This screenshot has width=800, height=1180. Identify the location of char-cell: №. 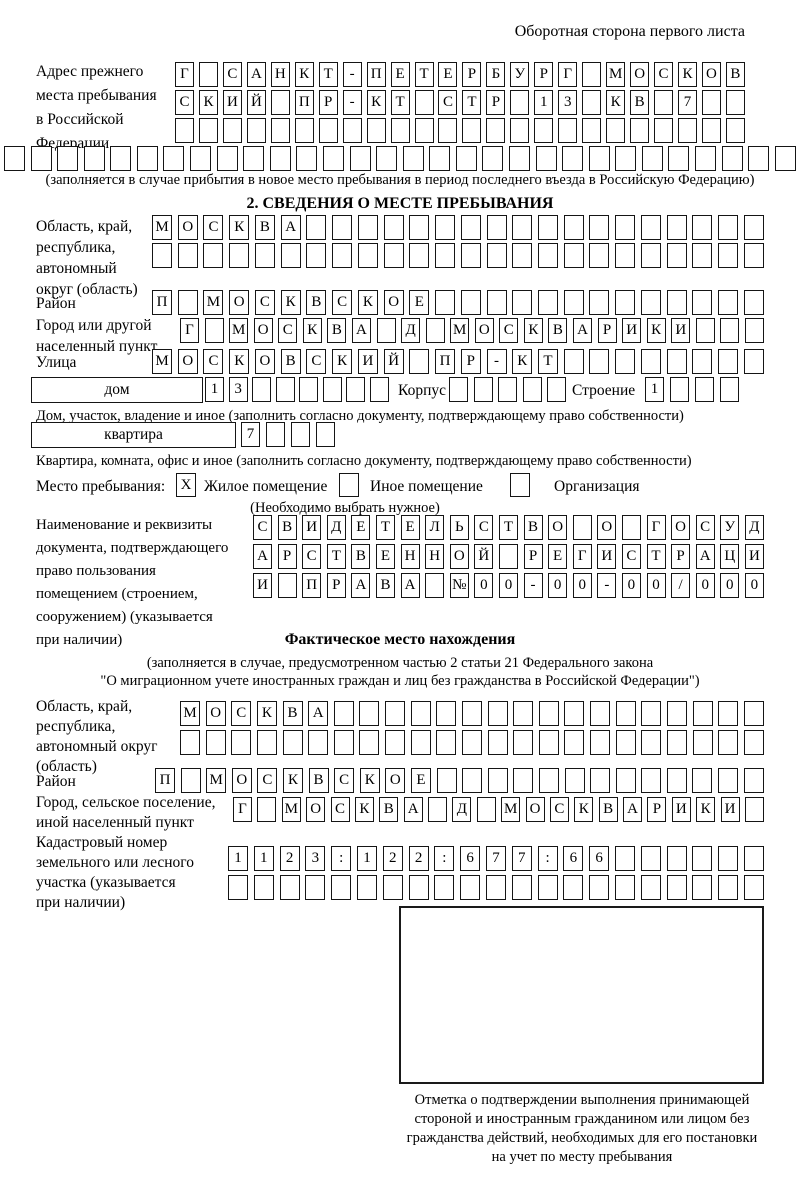
(459, 585).